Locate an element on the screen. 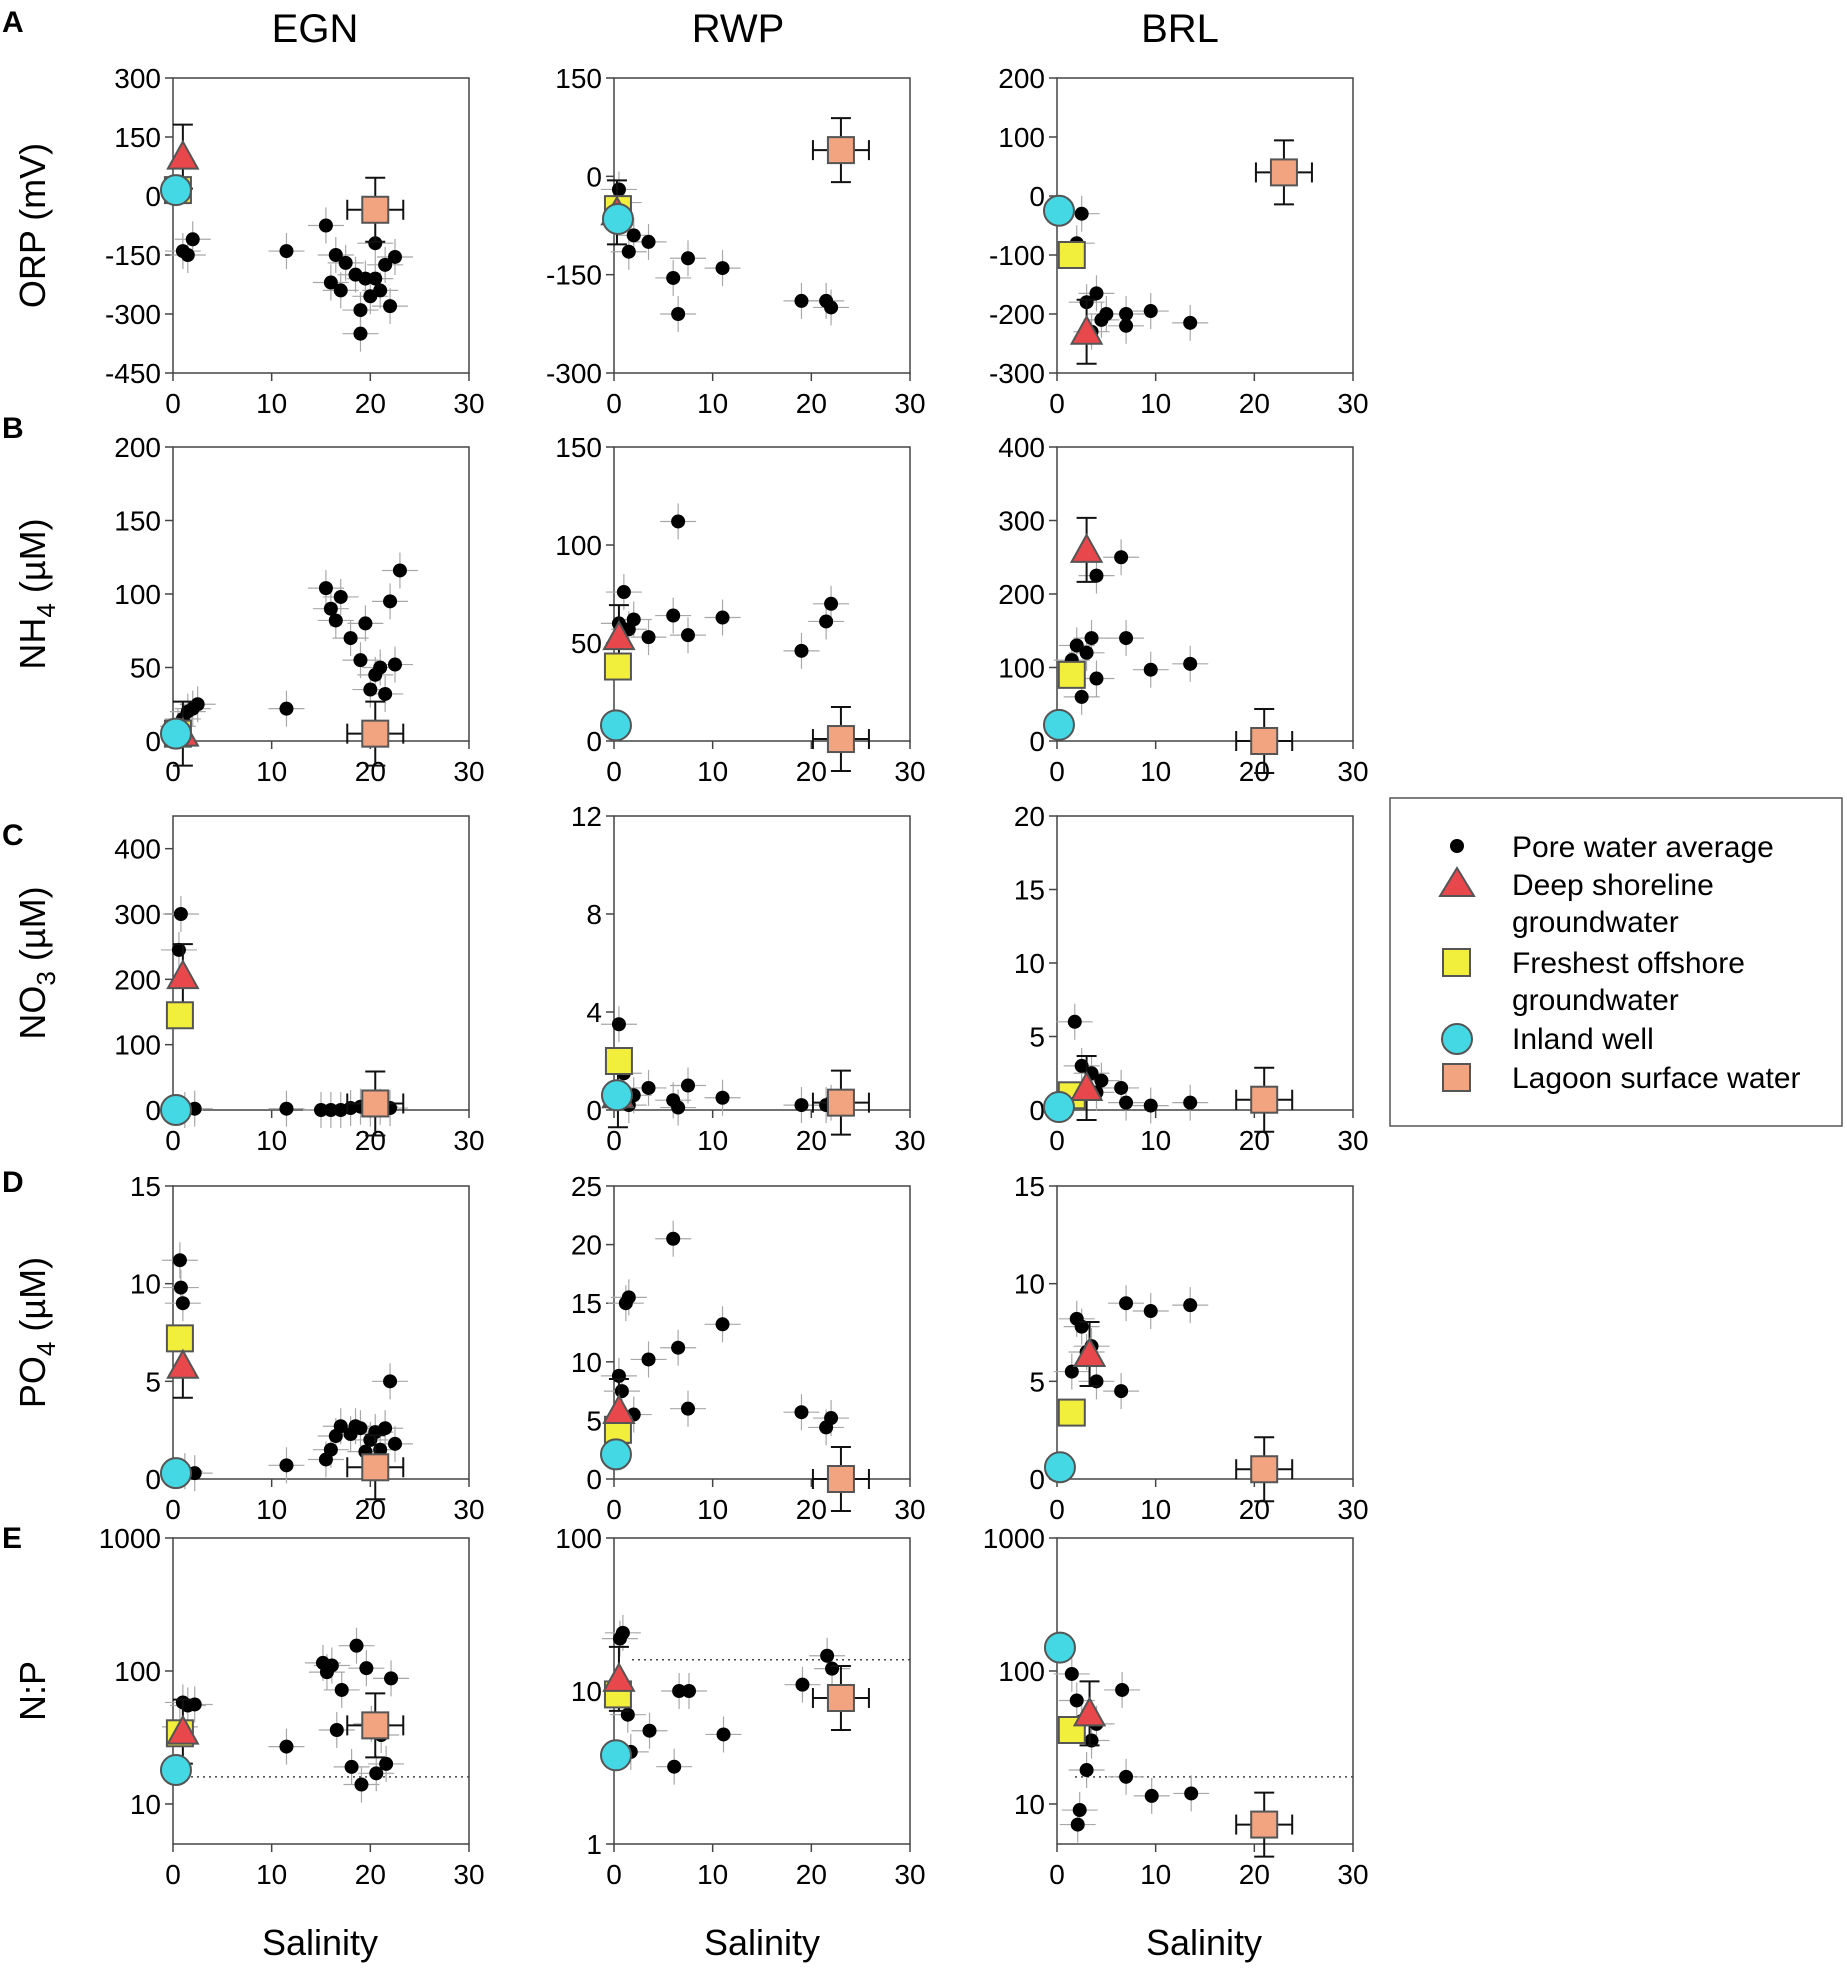  row-letter-b: B is located at coordinates (13, 428).